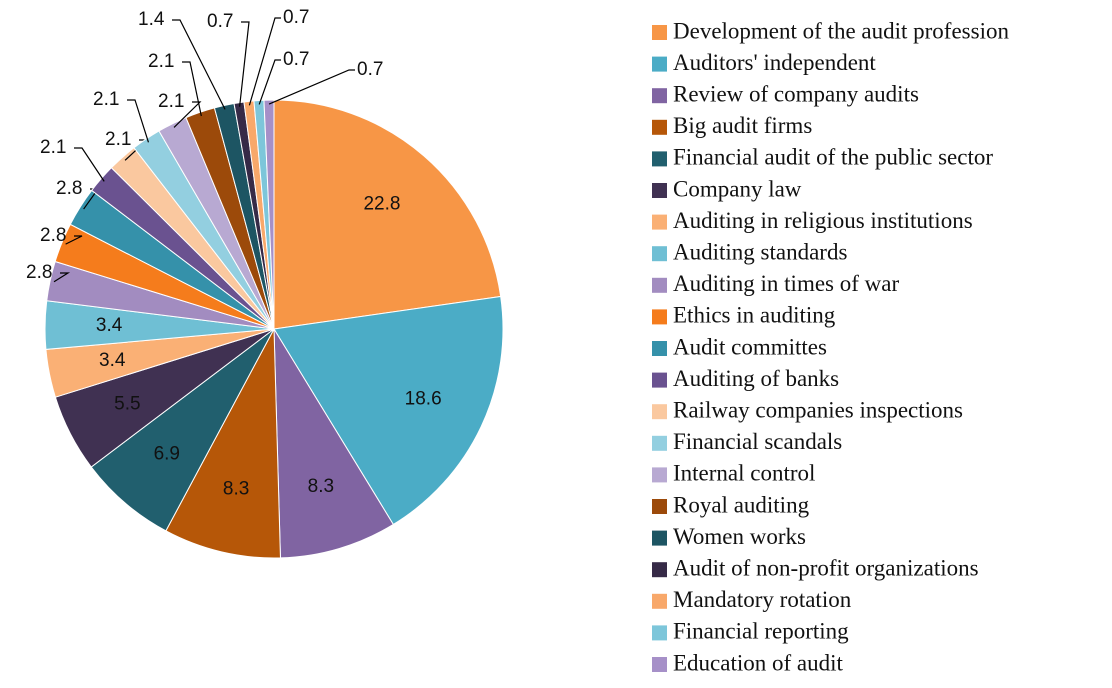 The height and width of the screenshot is (688, 1112). What do you see at coordinates (737, 188) in the screenshot?
I see `legend-label: Company law` at bounding box center [737, 188].